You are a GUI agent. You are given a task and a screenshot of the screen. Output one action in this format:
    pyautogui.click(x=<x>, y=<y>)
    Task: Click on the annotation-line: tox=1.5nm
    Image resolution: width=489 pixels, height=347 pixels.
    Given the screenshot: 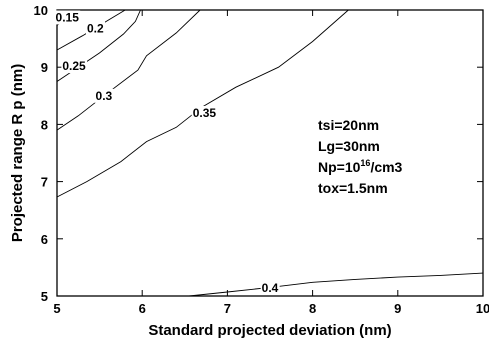 What is the action you would take?
    pyautogui.click(x=353, y=188)
    